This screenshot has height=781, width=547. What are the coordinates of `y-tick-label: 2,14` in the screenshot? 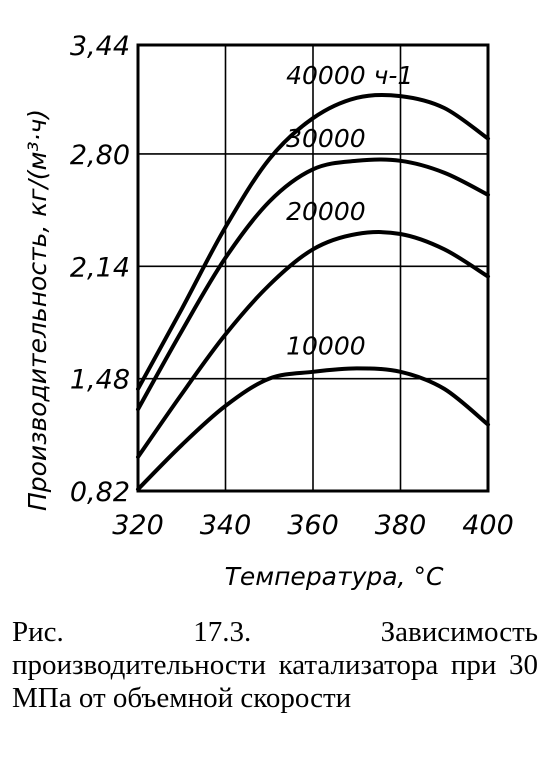 It's located at (100, 267).